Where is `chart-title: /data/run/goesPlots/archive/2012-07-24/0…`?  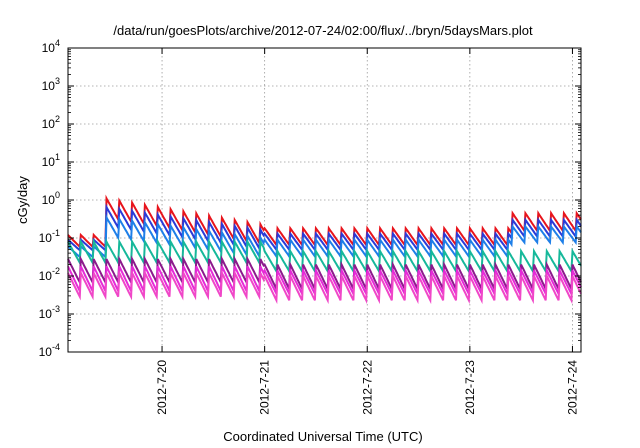 chart-title: /data/run/goesPlots/archive/2012-07-24/0… is located at coordinates (323, 30).